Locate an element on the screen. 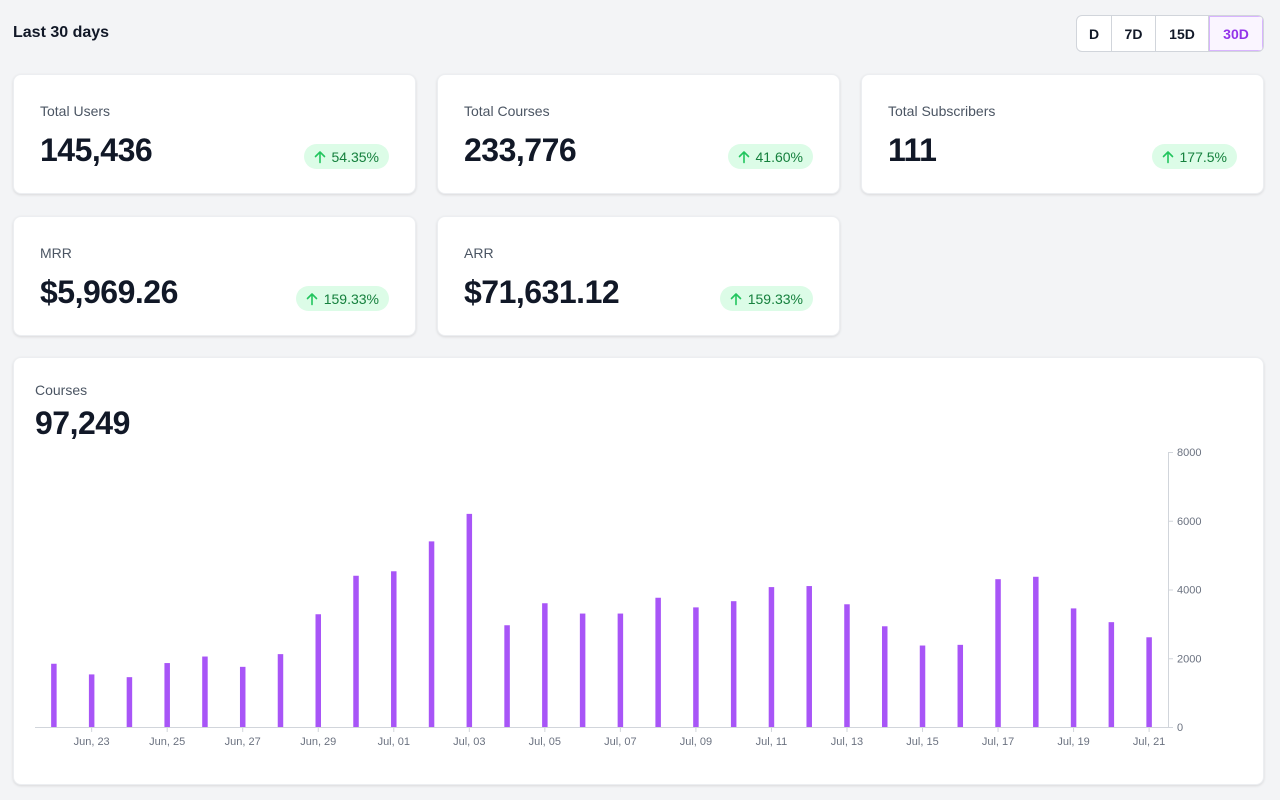 The width and height of the screenshot is (1280, 800). range-button-30d: 30D is located at coordinates (1236, 33).